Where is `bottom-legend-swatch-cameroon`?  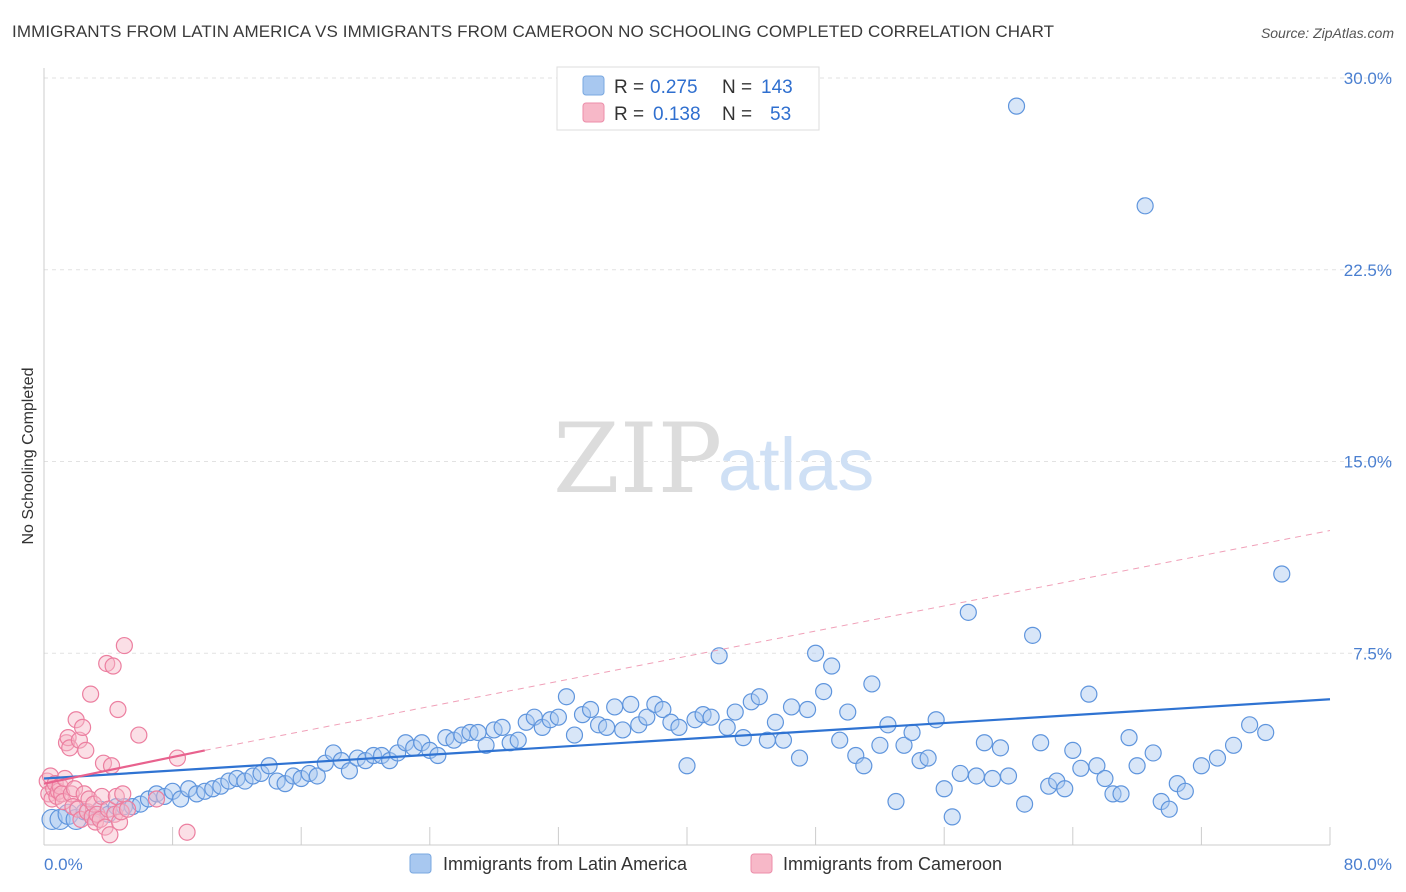
bottom-legend-swatch-cameroon is located at coordinates (761, 863).